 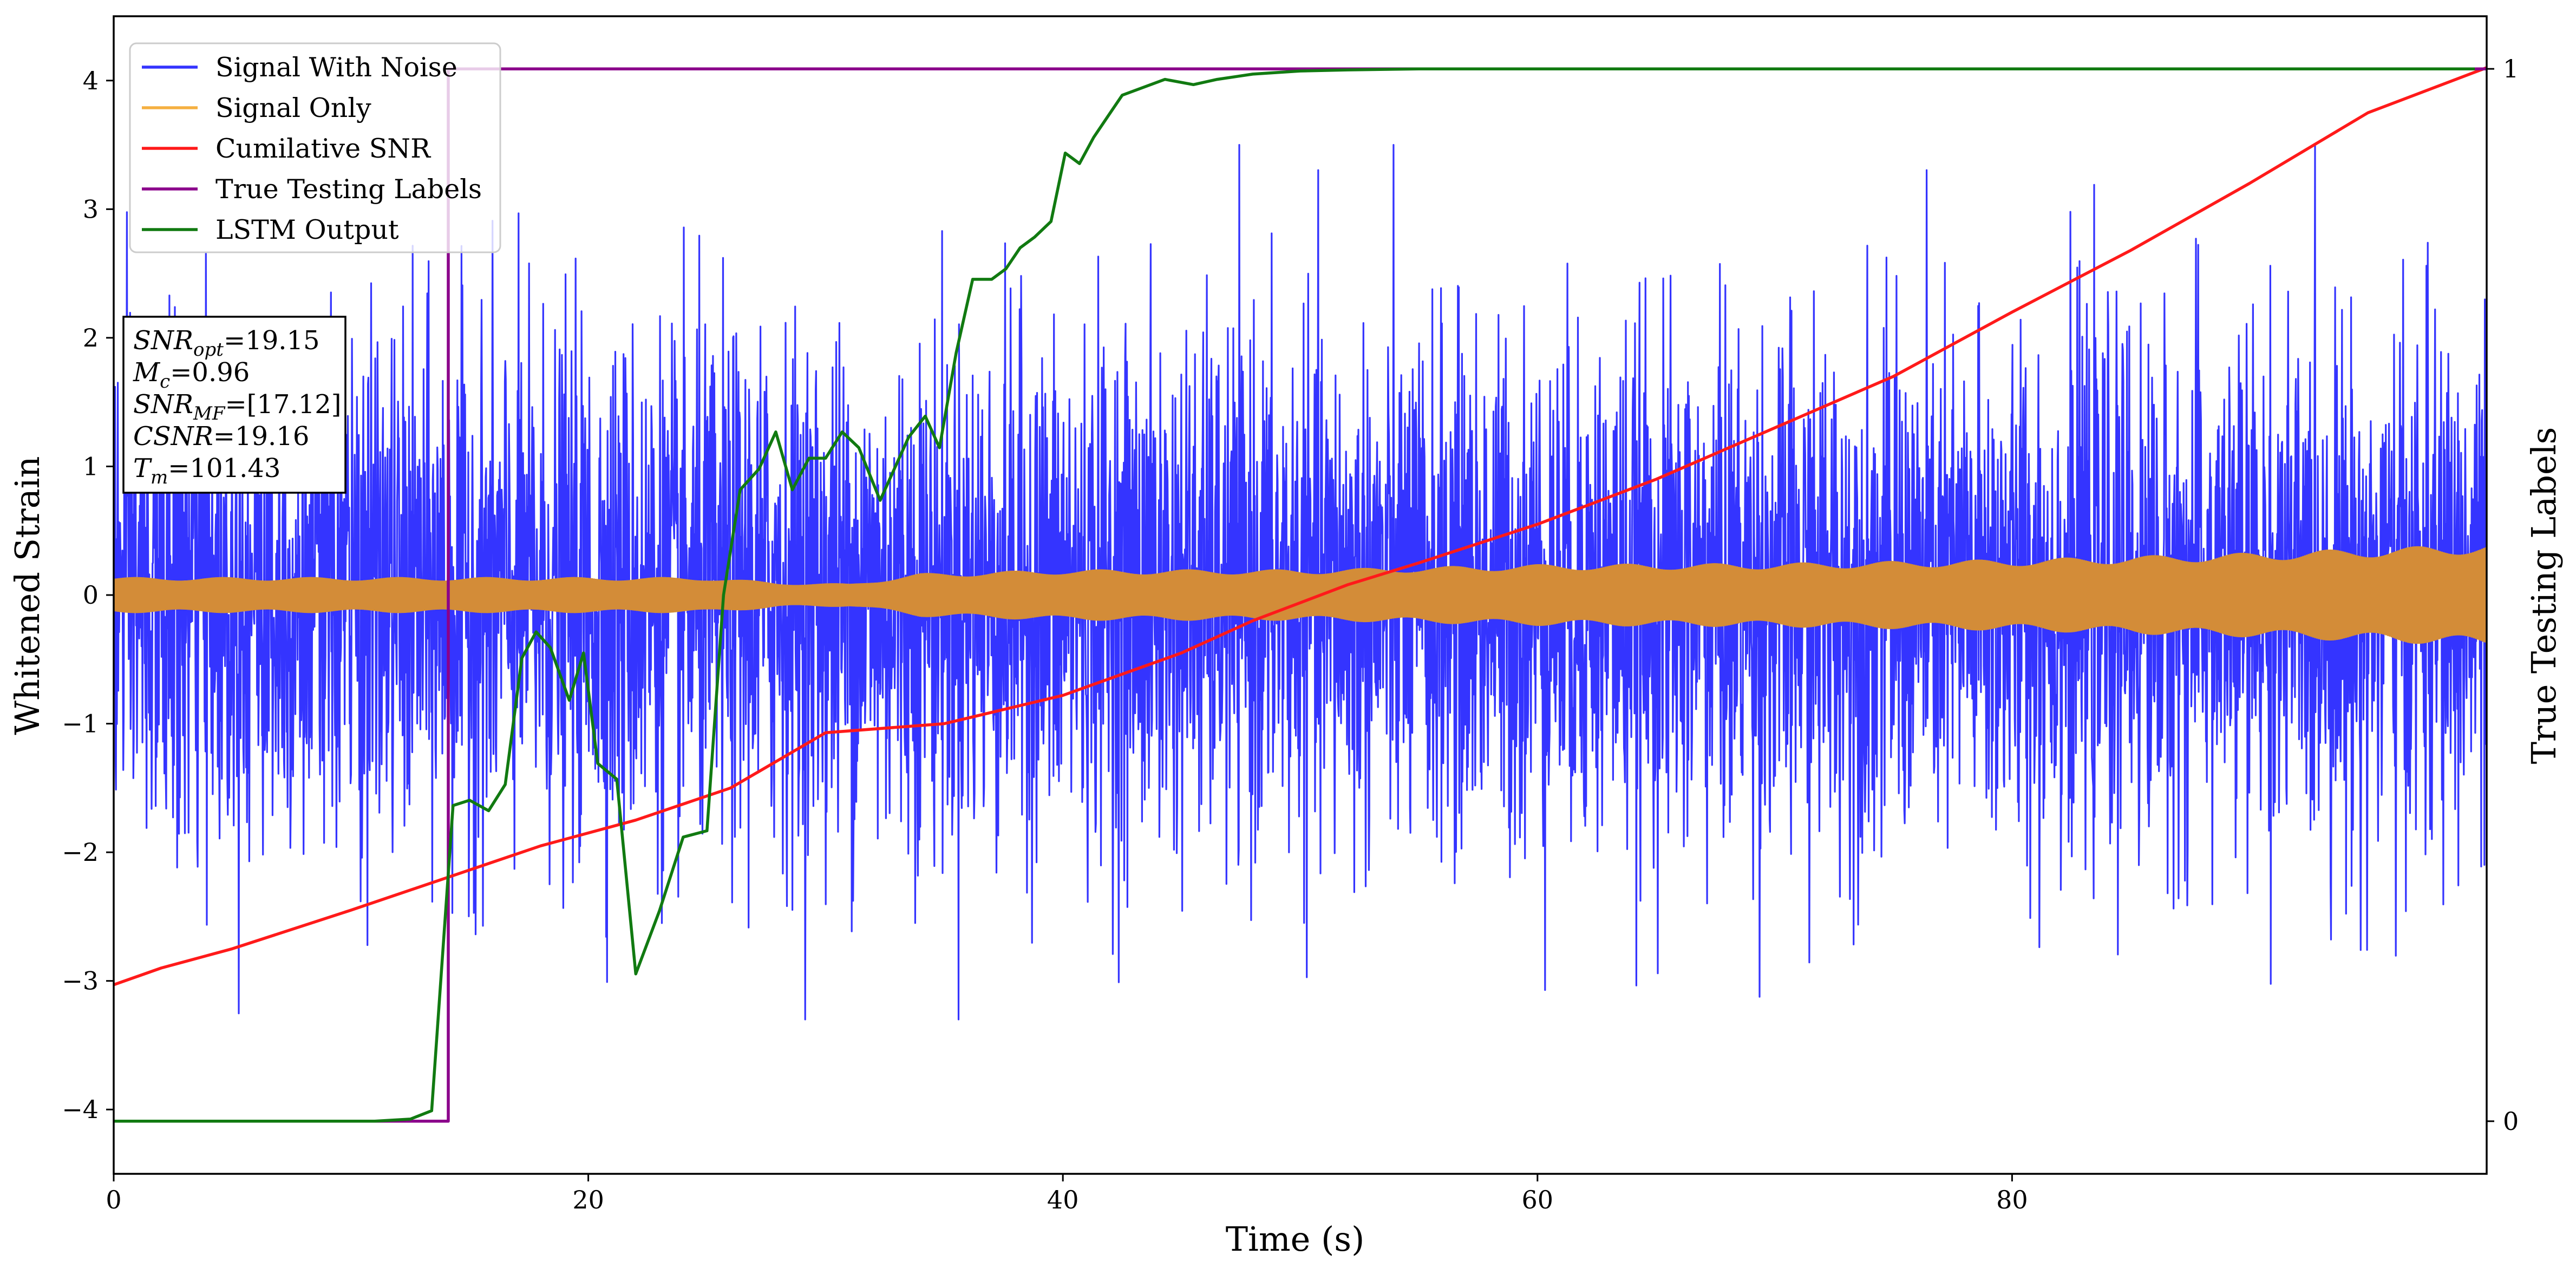 What do you see at coordinates (1295, 1239) in the screenshot?
I see `x-axis-title: Time (s)` at bounding box center [1295, 1239].